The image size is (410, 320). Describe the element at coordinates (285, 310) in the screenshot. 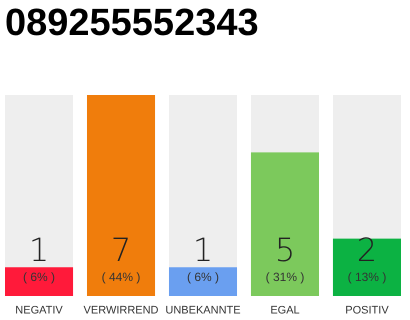

I see `x-tick-label: EGAL` at that location.